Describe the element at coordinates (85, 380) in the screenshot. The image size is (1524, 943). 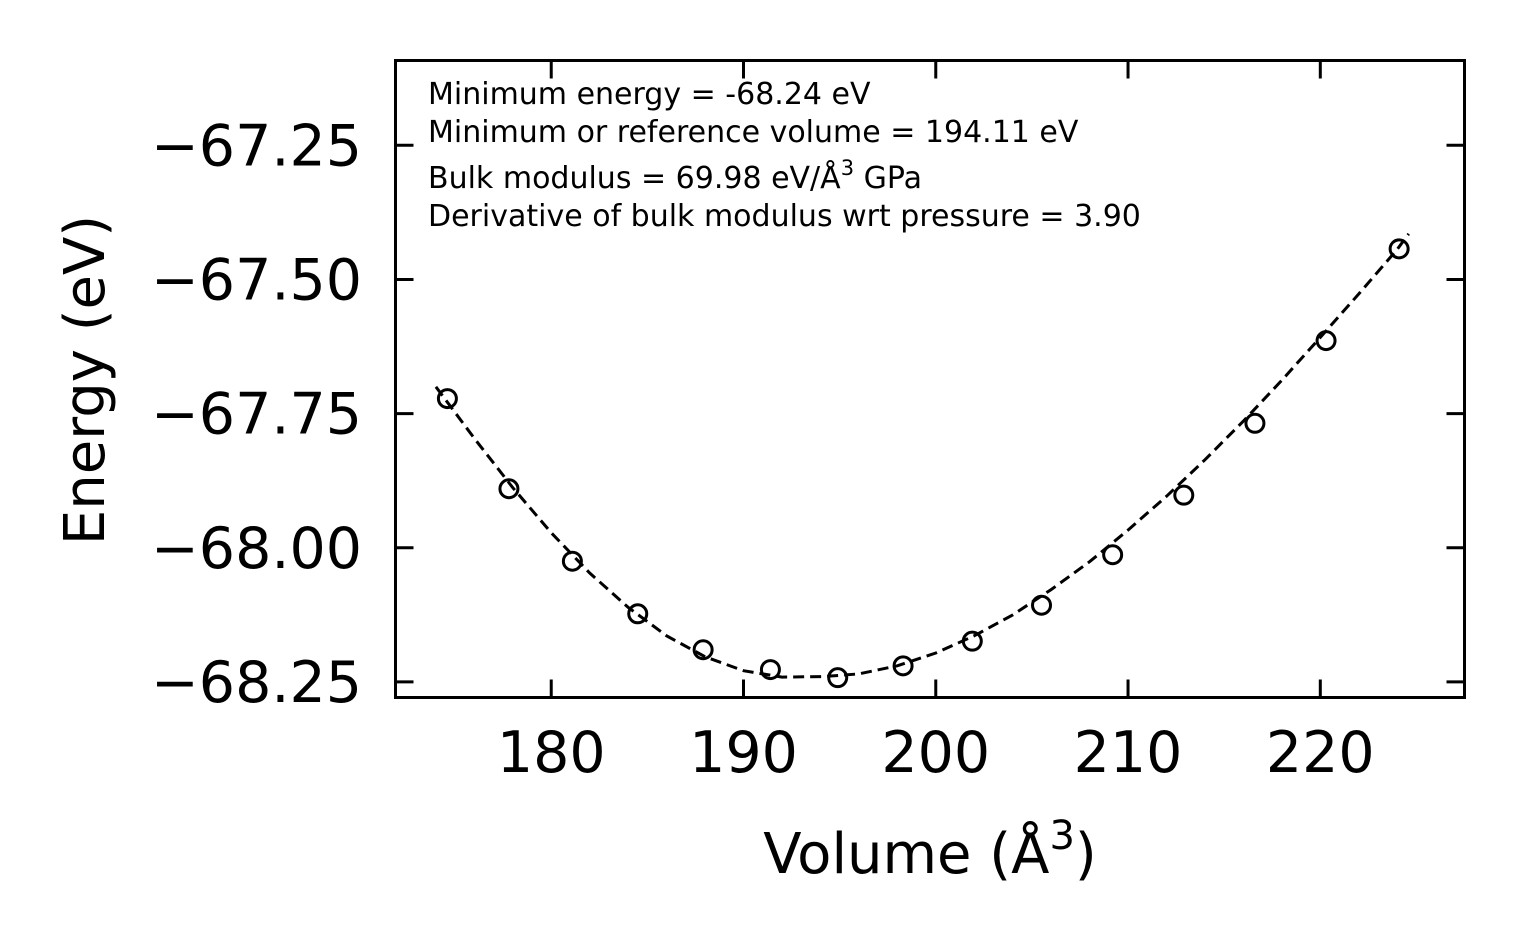
I see `y-axis-label: Energy (eV)` at that location.